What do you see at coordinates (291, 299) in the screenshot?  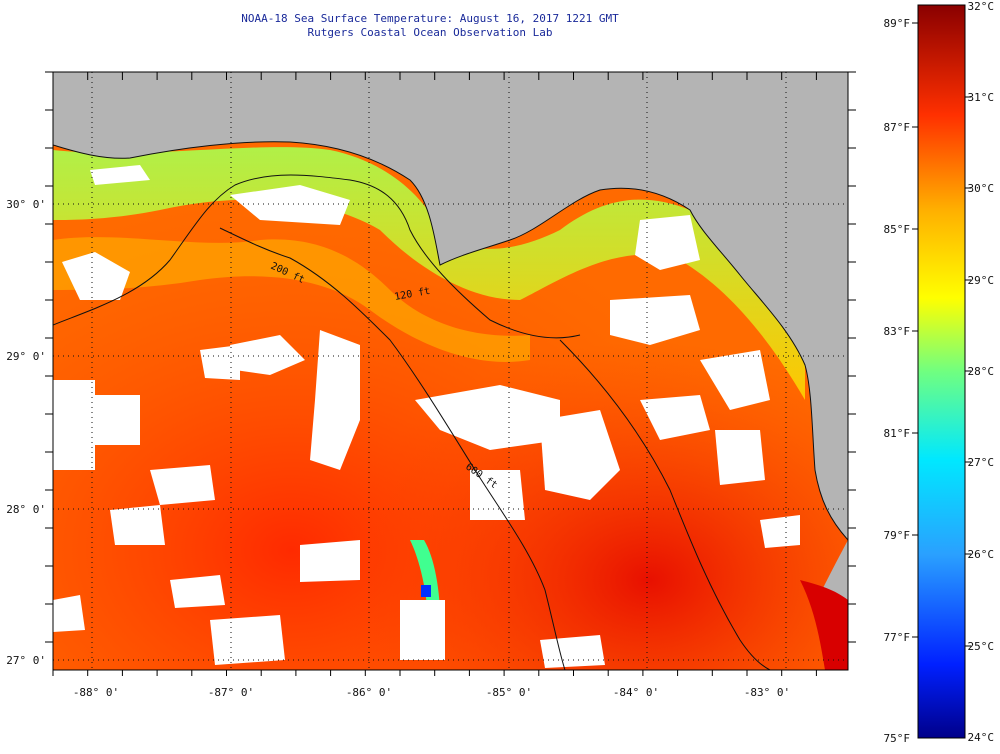 I see `transition-band` at bounding box center [291, 299].